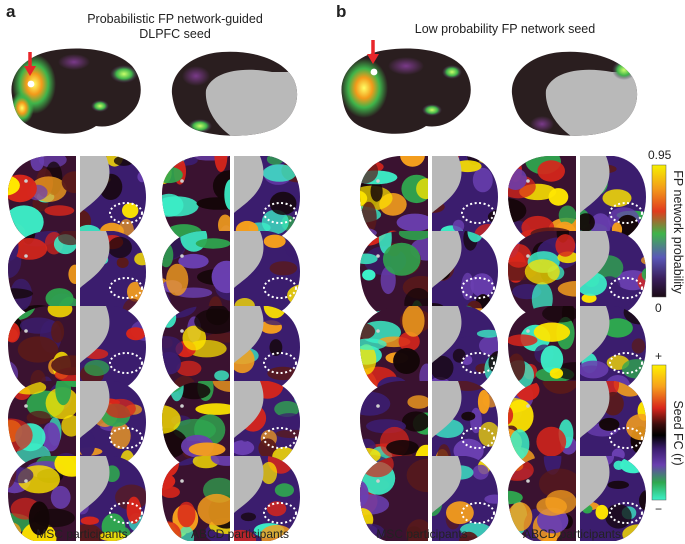  What do you see at coordinates (659, 432) in the screenshot?
I see `fc-colorbar` at bounding box center [659, 432].